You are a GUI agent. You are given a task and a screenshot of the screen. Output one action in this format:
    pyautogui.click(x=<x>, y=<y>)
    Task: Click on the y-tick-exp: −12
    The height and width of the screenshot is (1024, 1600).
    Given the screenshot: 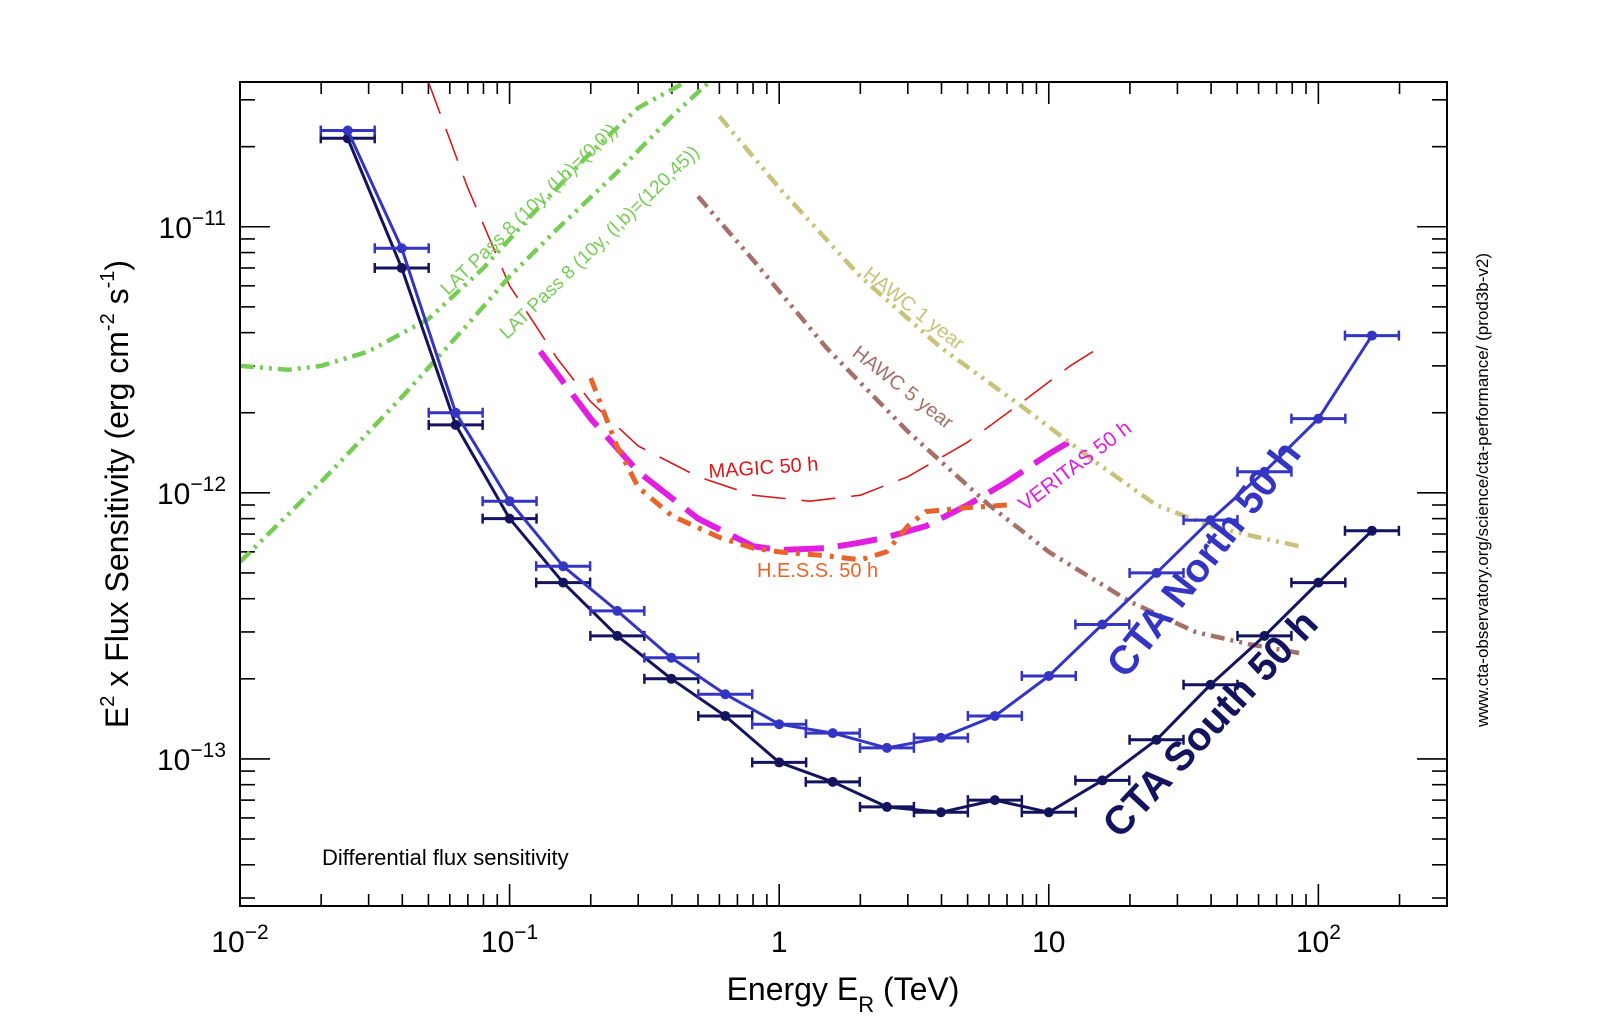 What is the action you would take?
    pyautogui.click(x=208, y=484)
    